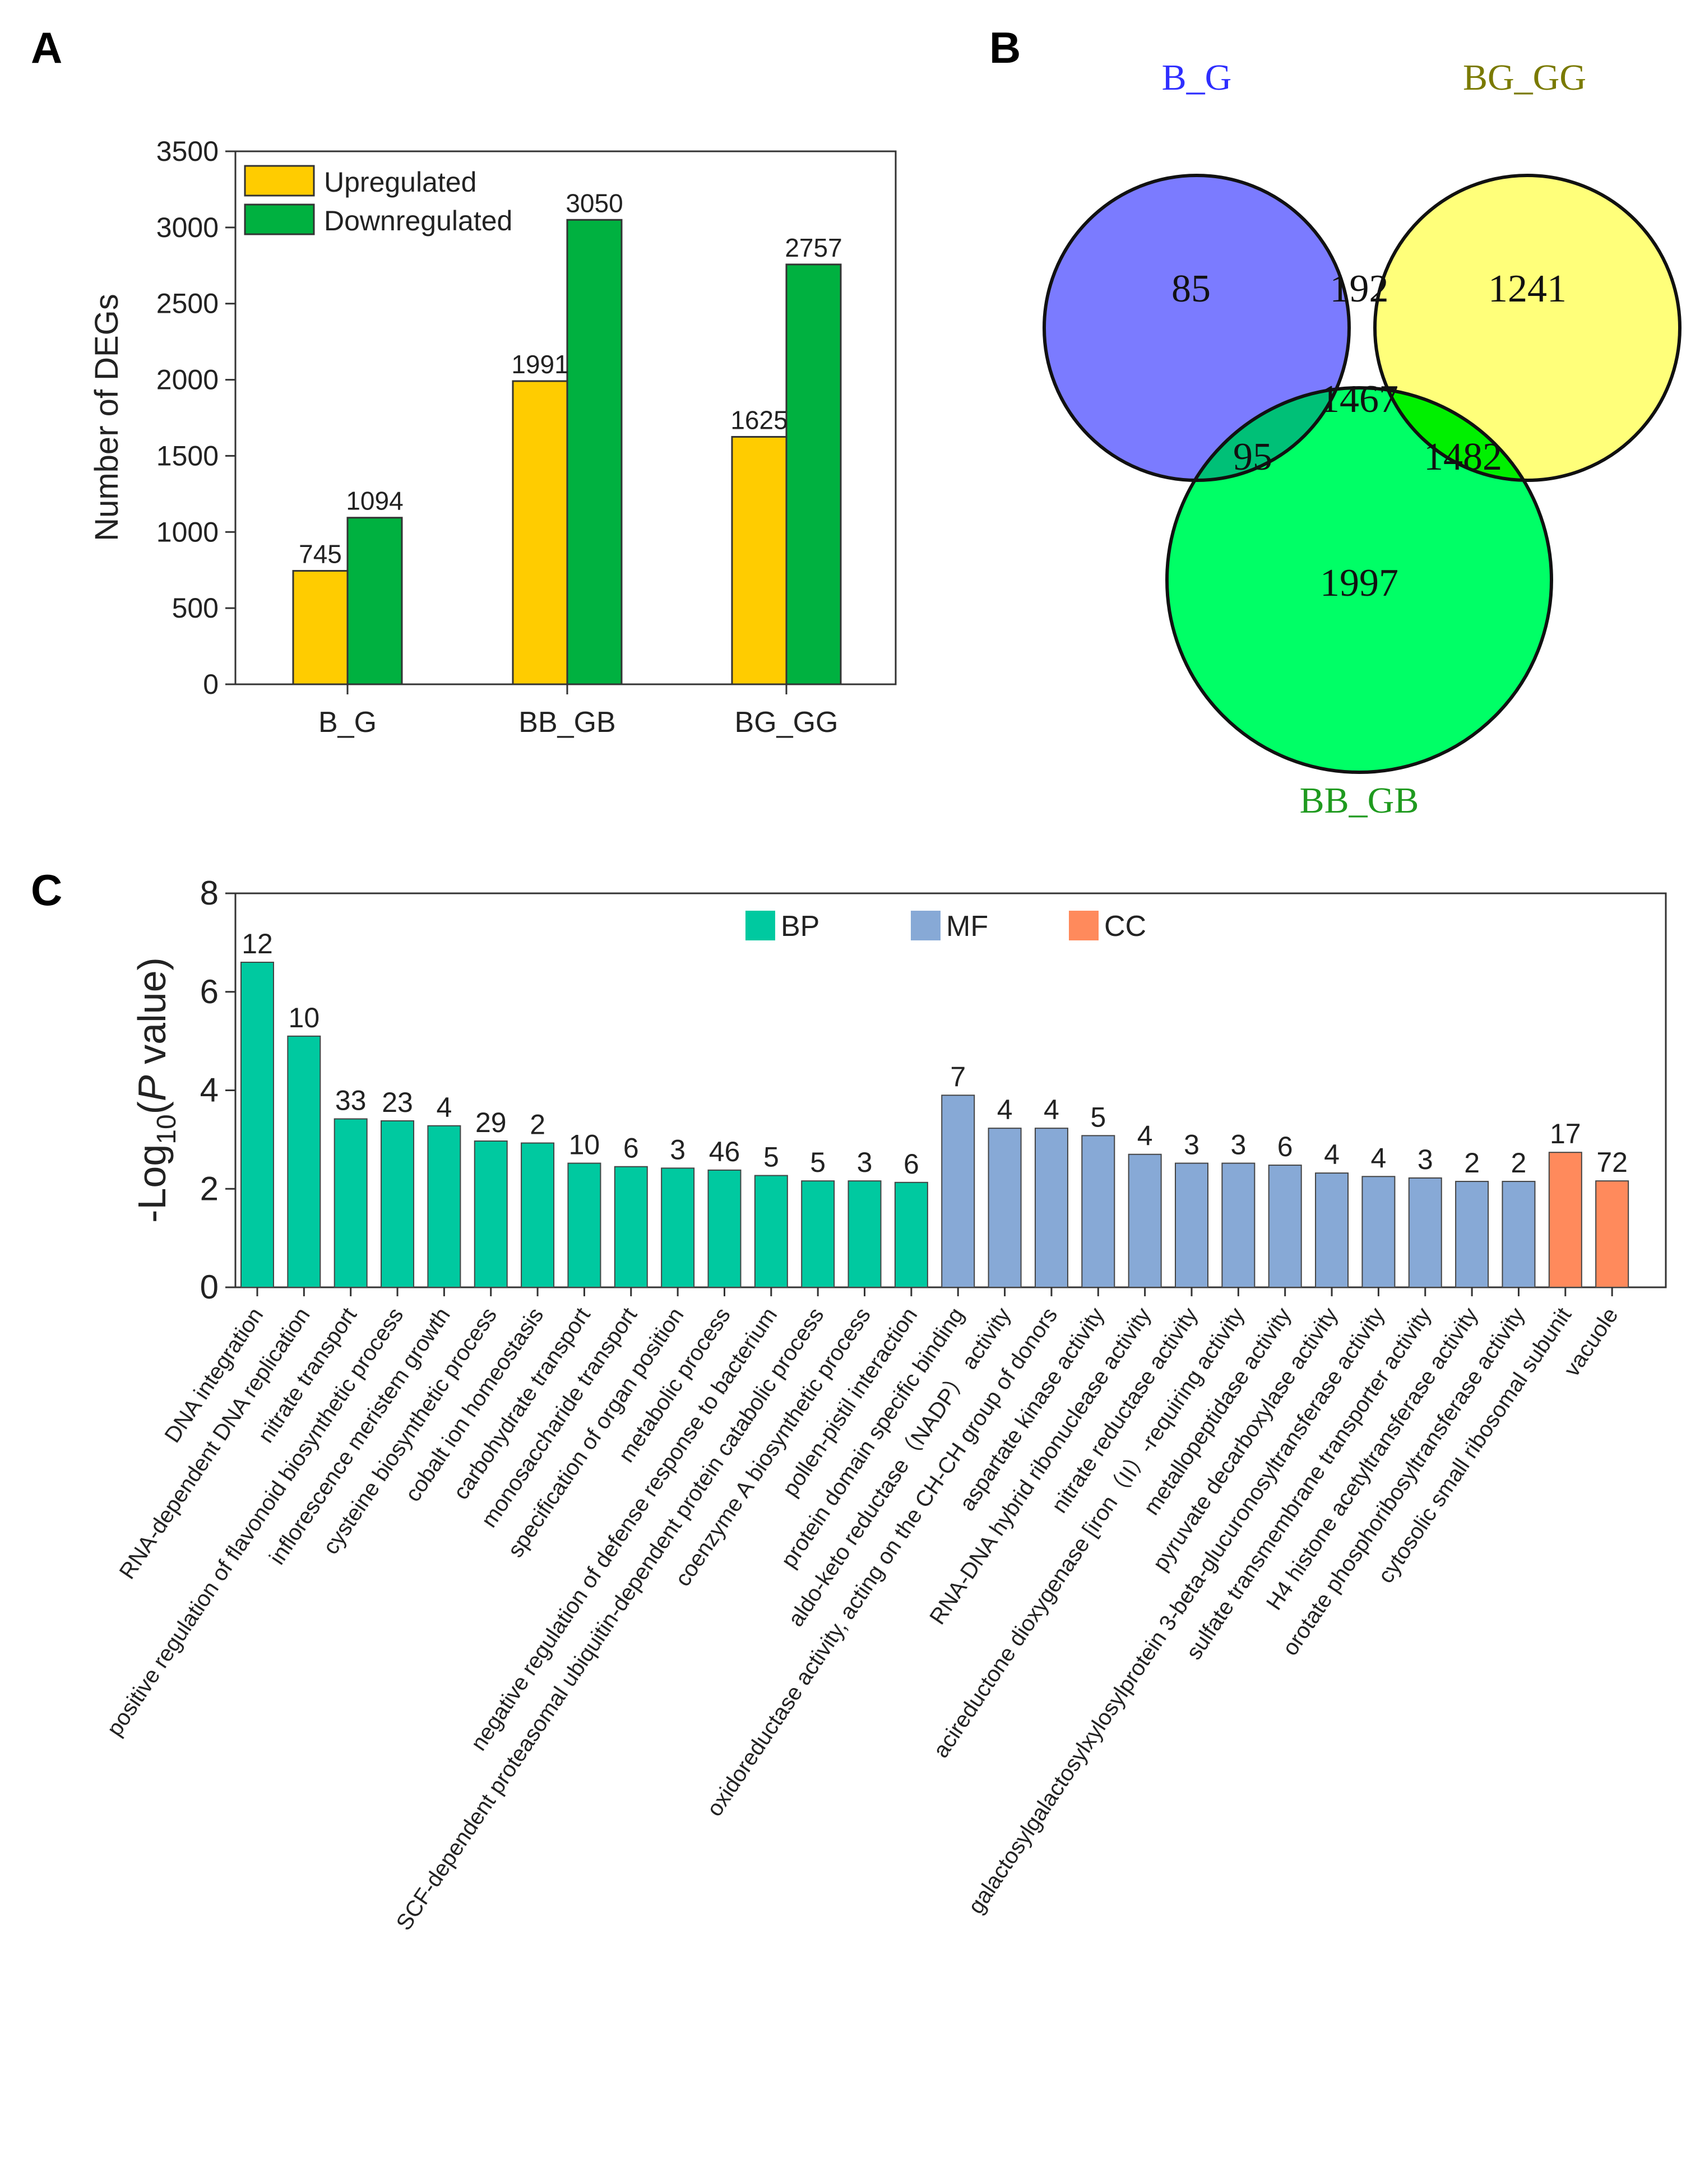 The width and height of the screenshot is (1700, 2184). I want to click on chart-a-category-label: BG_GG, so click(787, 722).